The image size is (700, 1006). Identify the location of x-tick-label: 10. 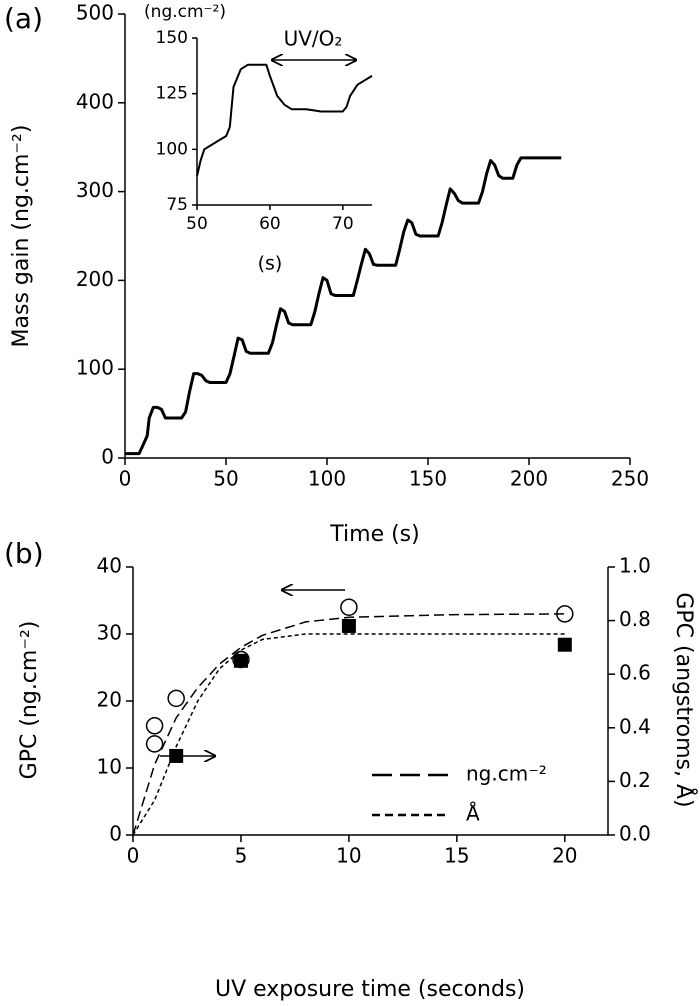
(348, 856).